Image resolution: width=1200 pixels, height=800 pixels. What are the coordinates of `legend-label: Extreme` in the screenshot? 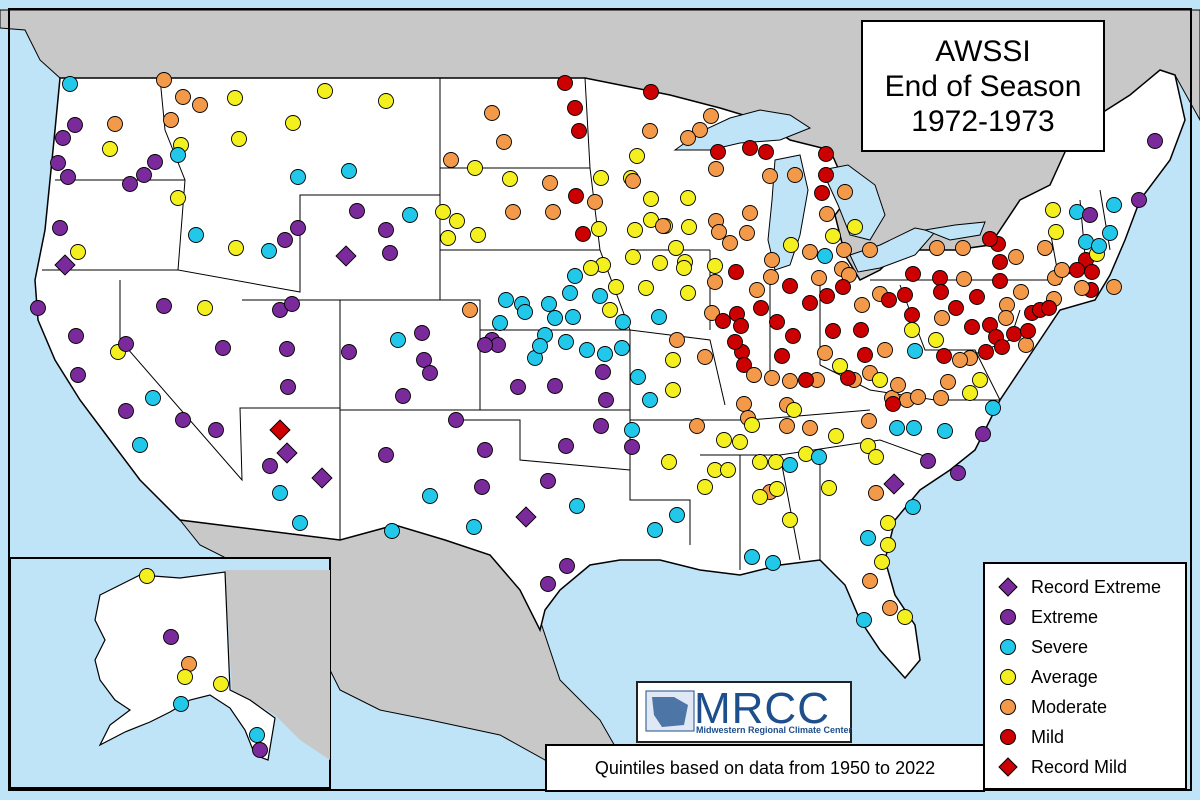 It's located at (1065, 616).